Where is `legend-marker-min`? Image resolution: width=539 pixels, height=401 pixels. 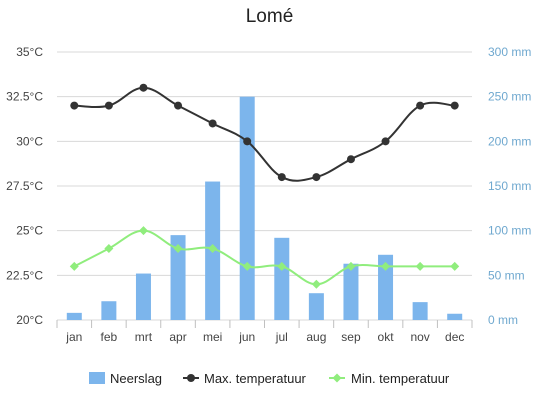
legend-marker-min is located at coordinates (337, 378).